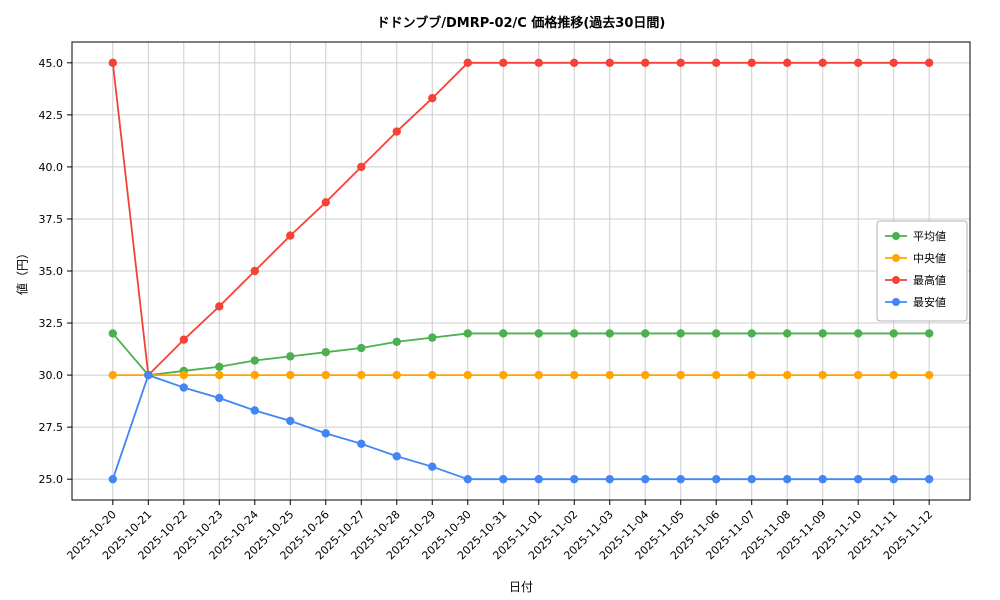 The height and width of the screenshot is (600, 1000). What do you see at coordinates (521, 23) in the screenshot?
I see `chart-title: ドドンブブ/DMRP-02/C 価格推移(過去30日間)` at bounding box center [521, 23].